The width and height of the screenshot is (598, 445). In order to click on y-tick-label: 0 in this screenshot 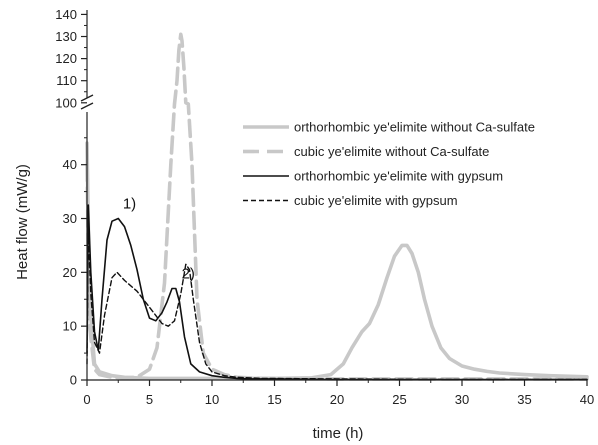, I will do `click(73, 380)`.